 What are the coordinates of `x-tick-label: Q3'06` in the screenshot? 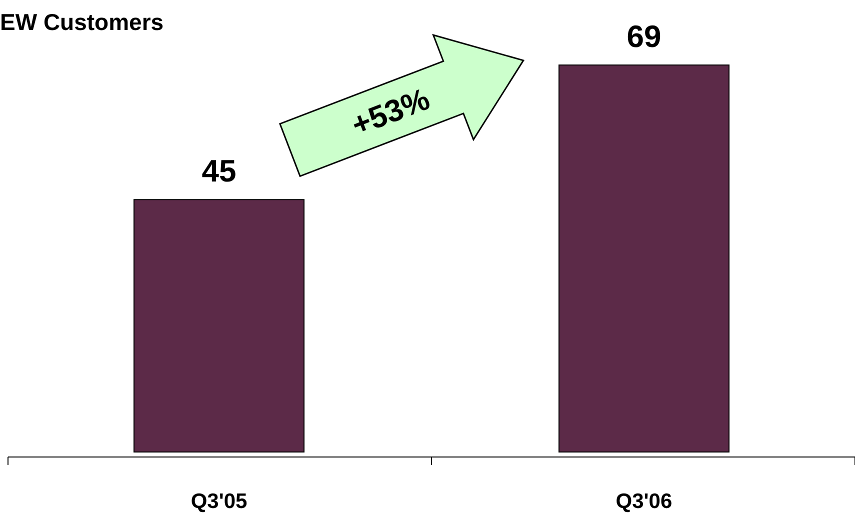 It's located at (644, 501).